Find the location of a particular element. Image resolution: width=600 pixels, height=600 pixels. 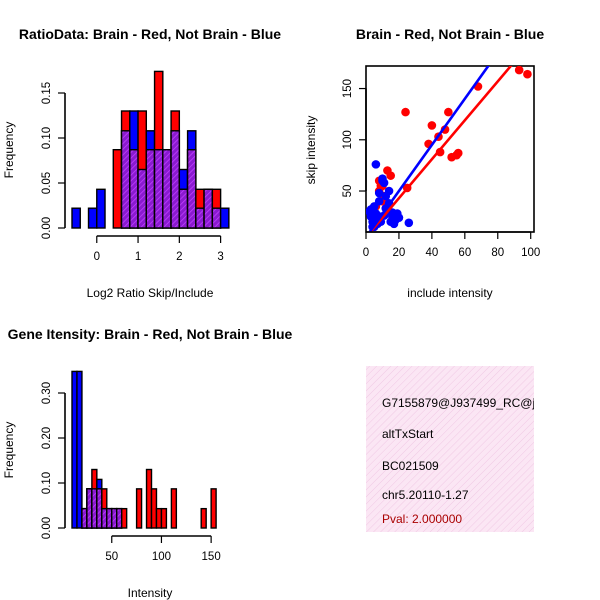

ratio-histogram-y-tick-label: 0.10 is located at coordinates (47, 138).